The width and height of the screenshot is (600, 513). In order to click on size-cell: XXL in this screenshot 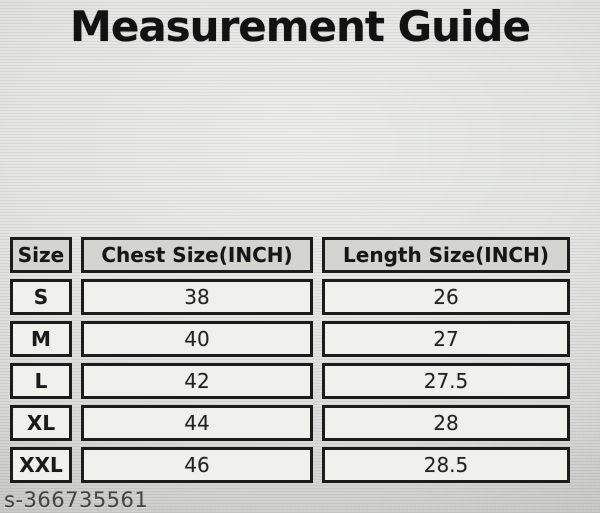, I will do `click(41, 465)`.